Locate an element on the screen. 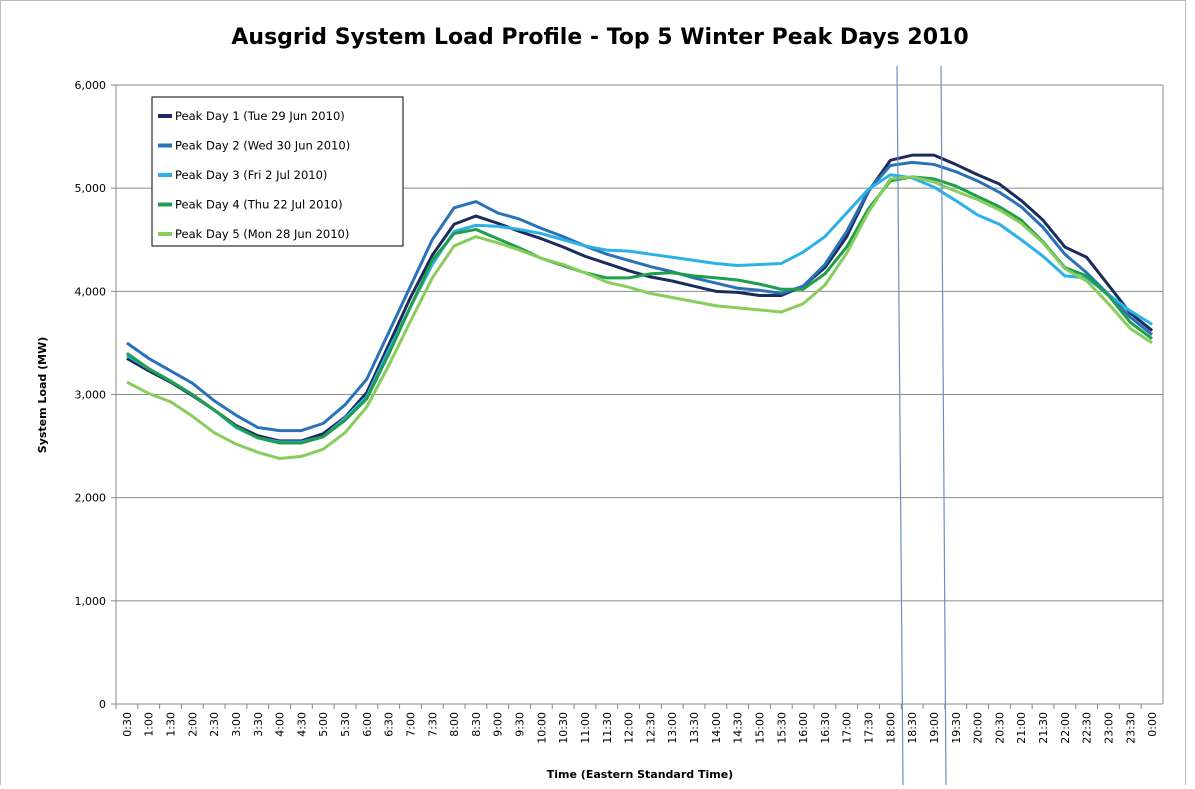 The image size is (1195, 789). x-tick-label: 16:00 is located at coordinates (803, 728).